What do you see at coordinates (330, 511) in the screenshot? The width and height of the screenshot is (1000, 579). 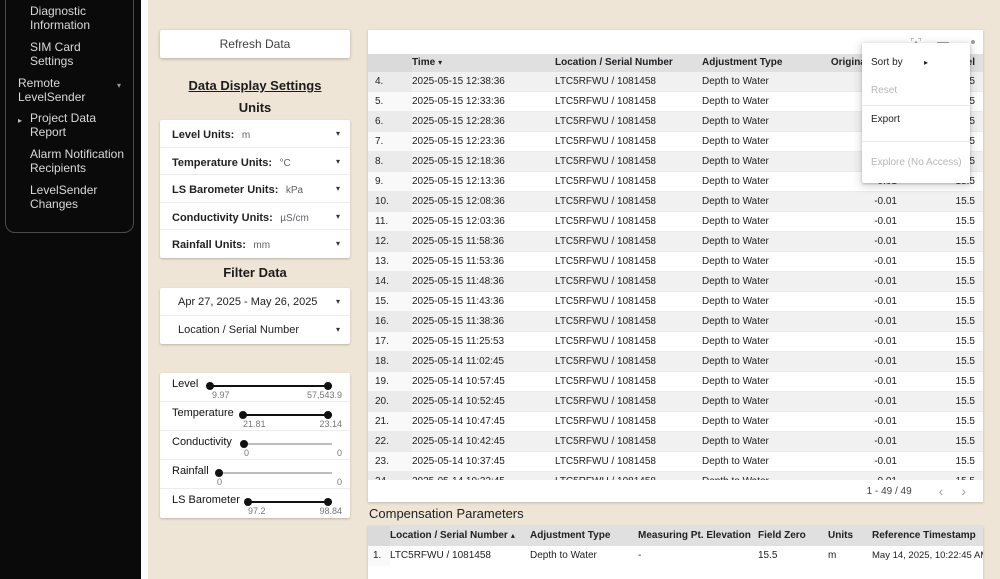 I see `slider-max-value: 98.84` at bounding box center [330, 511].